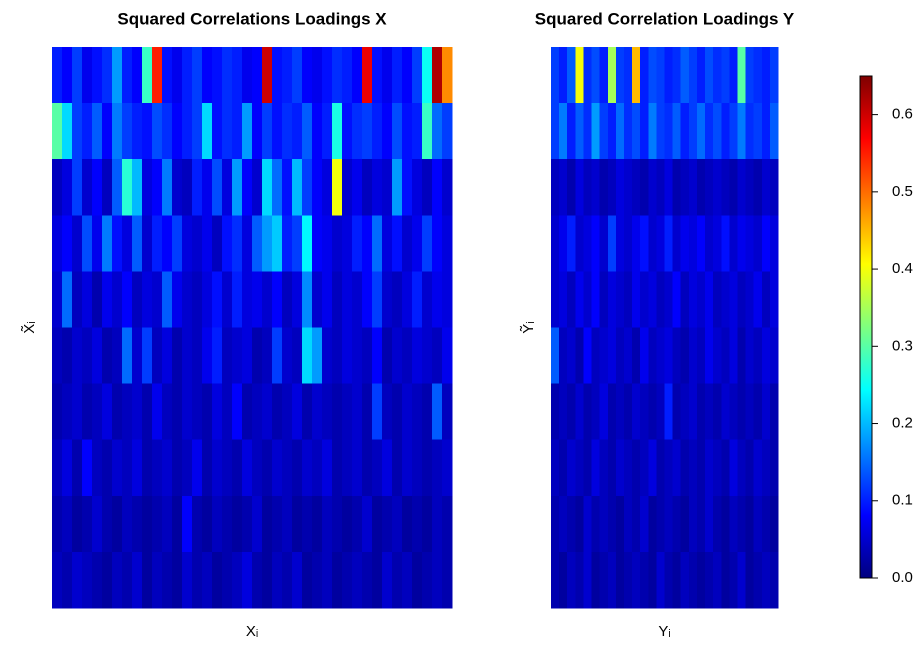 The height and width of the screenshot is (645, 920). I want to click on x-axis-label: Xᵢ, so click(252, 631).